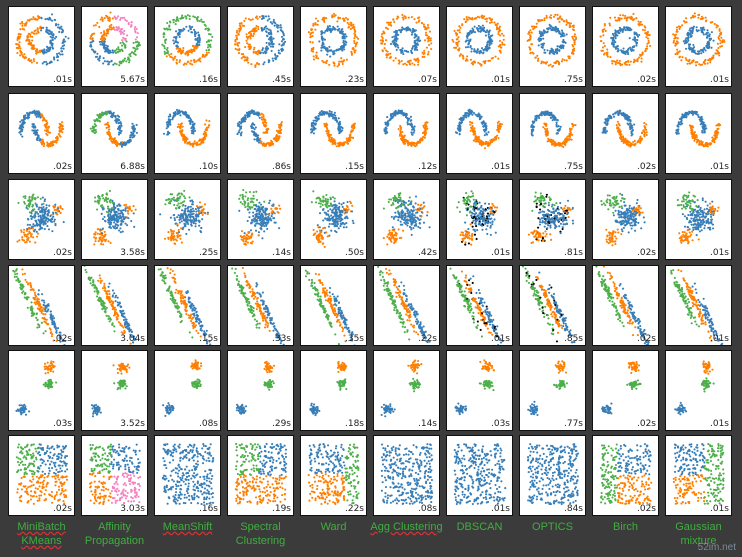 This screenshot has height=557, width=742. I want to click on plot-noisy_circles-8: .02s, so click(625, 46).